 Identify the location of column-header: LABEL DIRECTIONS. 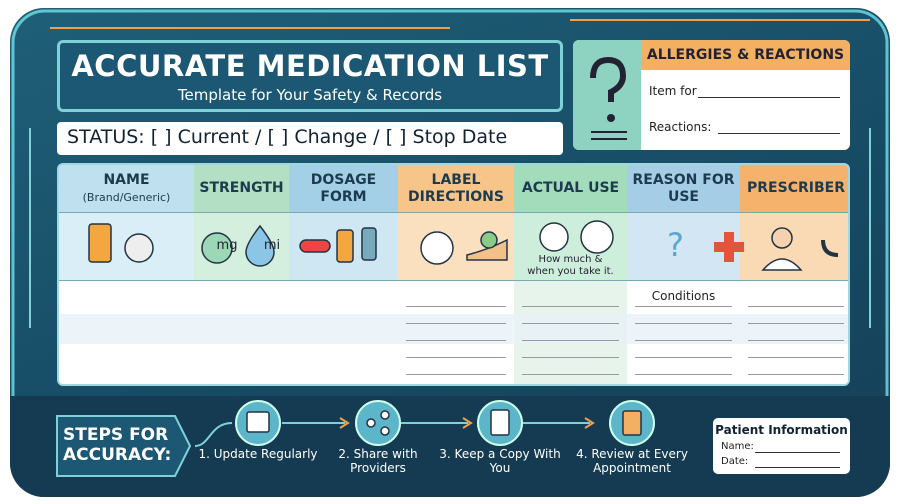
(456, 188).